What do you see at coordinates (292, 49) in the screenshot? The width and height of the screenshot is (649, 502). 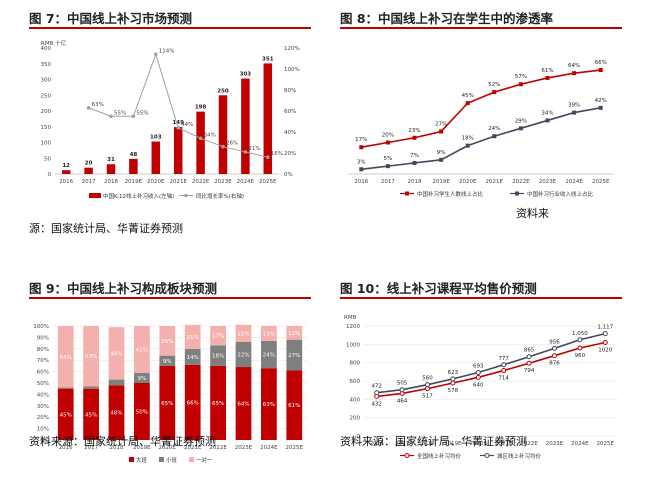 I see `y2-tick-label: 120%` at bounding box center [292, 49].